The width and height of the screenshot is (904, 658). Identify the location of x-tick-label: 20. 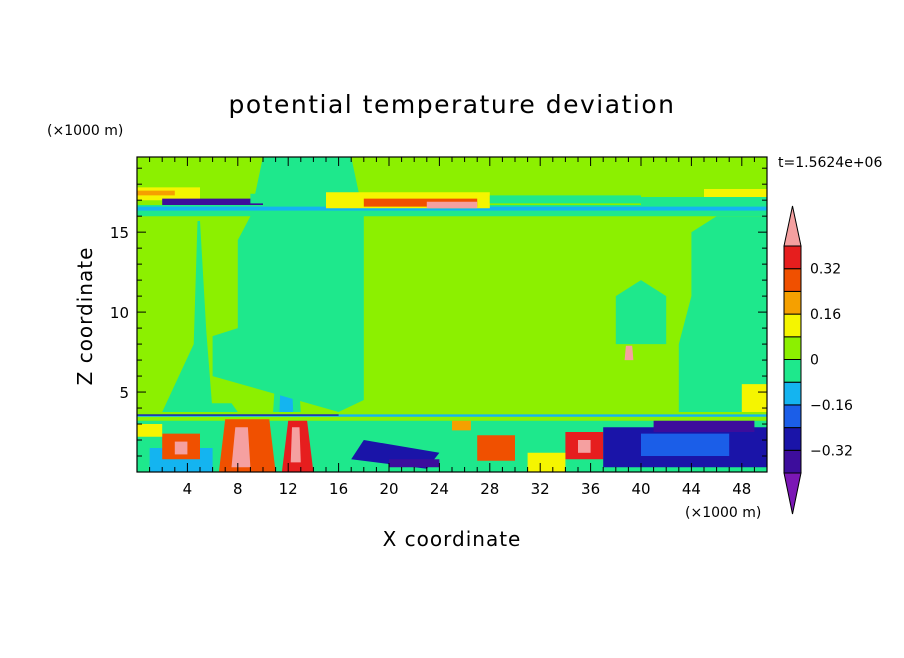
(388, 489).